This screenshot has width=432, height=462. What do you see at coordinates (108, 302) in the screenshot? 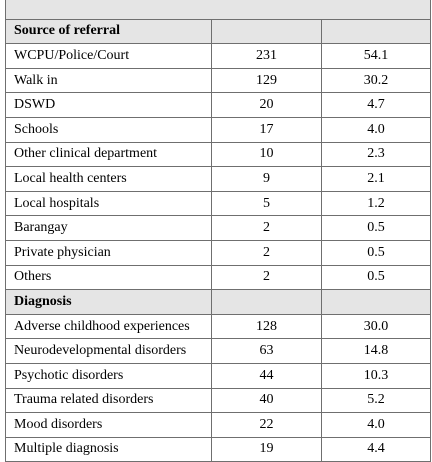
I see `section-title: Diagnosis` at bounding box center [108, 302].